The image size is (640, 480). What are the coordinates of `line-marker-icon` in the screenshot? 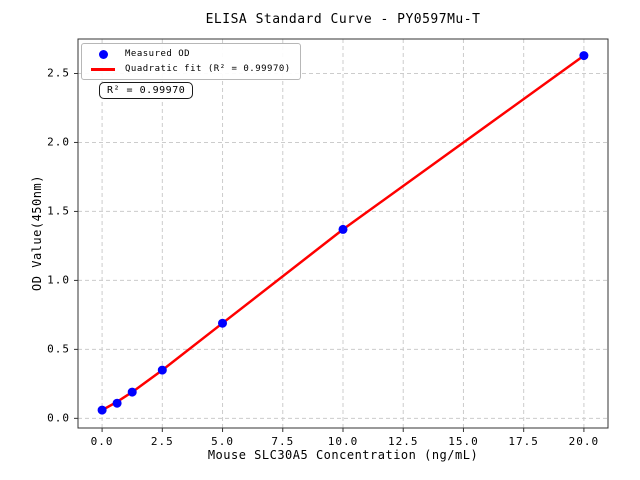 It's located at (103, 69).